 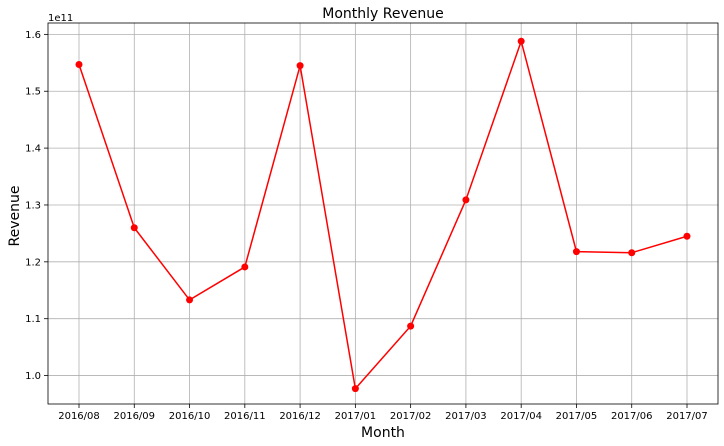 What do you see at coordinates (33, 92) in the screenshot?
I see `y-tick-label: 1.5` at bounding box center [33, 92].